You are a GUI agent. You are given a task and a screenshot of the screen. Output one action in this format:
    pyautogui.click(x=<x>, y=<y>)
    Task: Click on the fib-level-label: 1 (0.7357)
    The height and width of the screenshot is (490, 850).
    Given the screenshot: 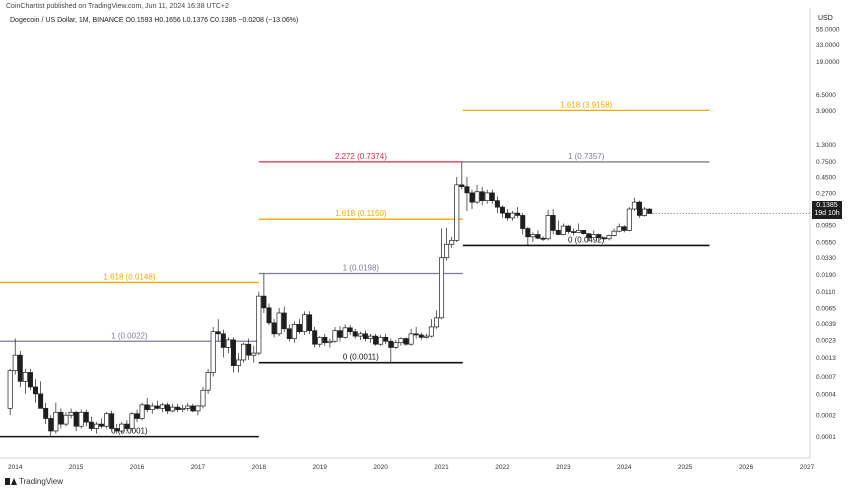 What is the action you would take?
    pyautogui.click(x=586, y=156)
    